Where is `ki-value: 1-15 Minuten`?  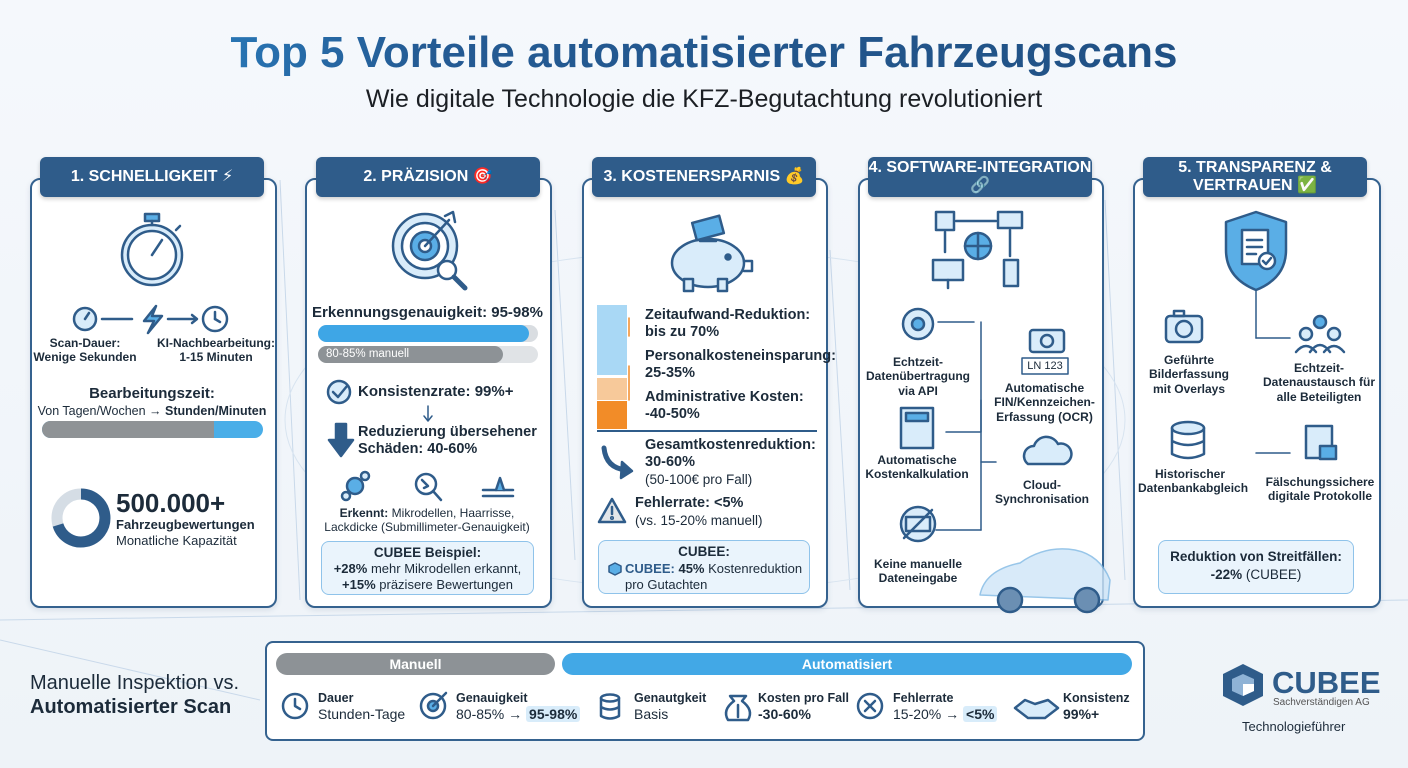
ki-value: 1-15 Minuten is located at coordinates (216, 357).